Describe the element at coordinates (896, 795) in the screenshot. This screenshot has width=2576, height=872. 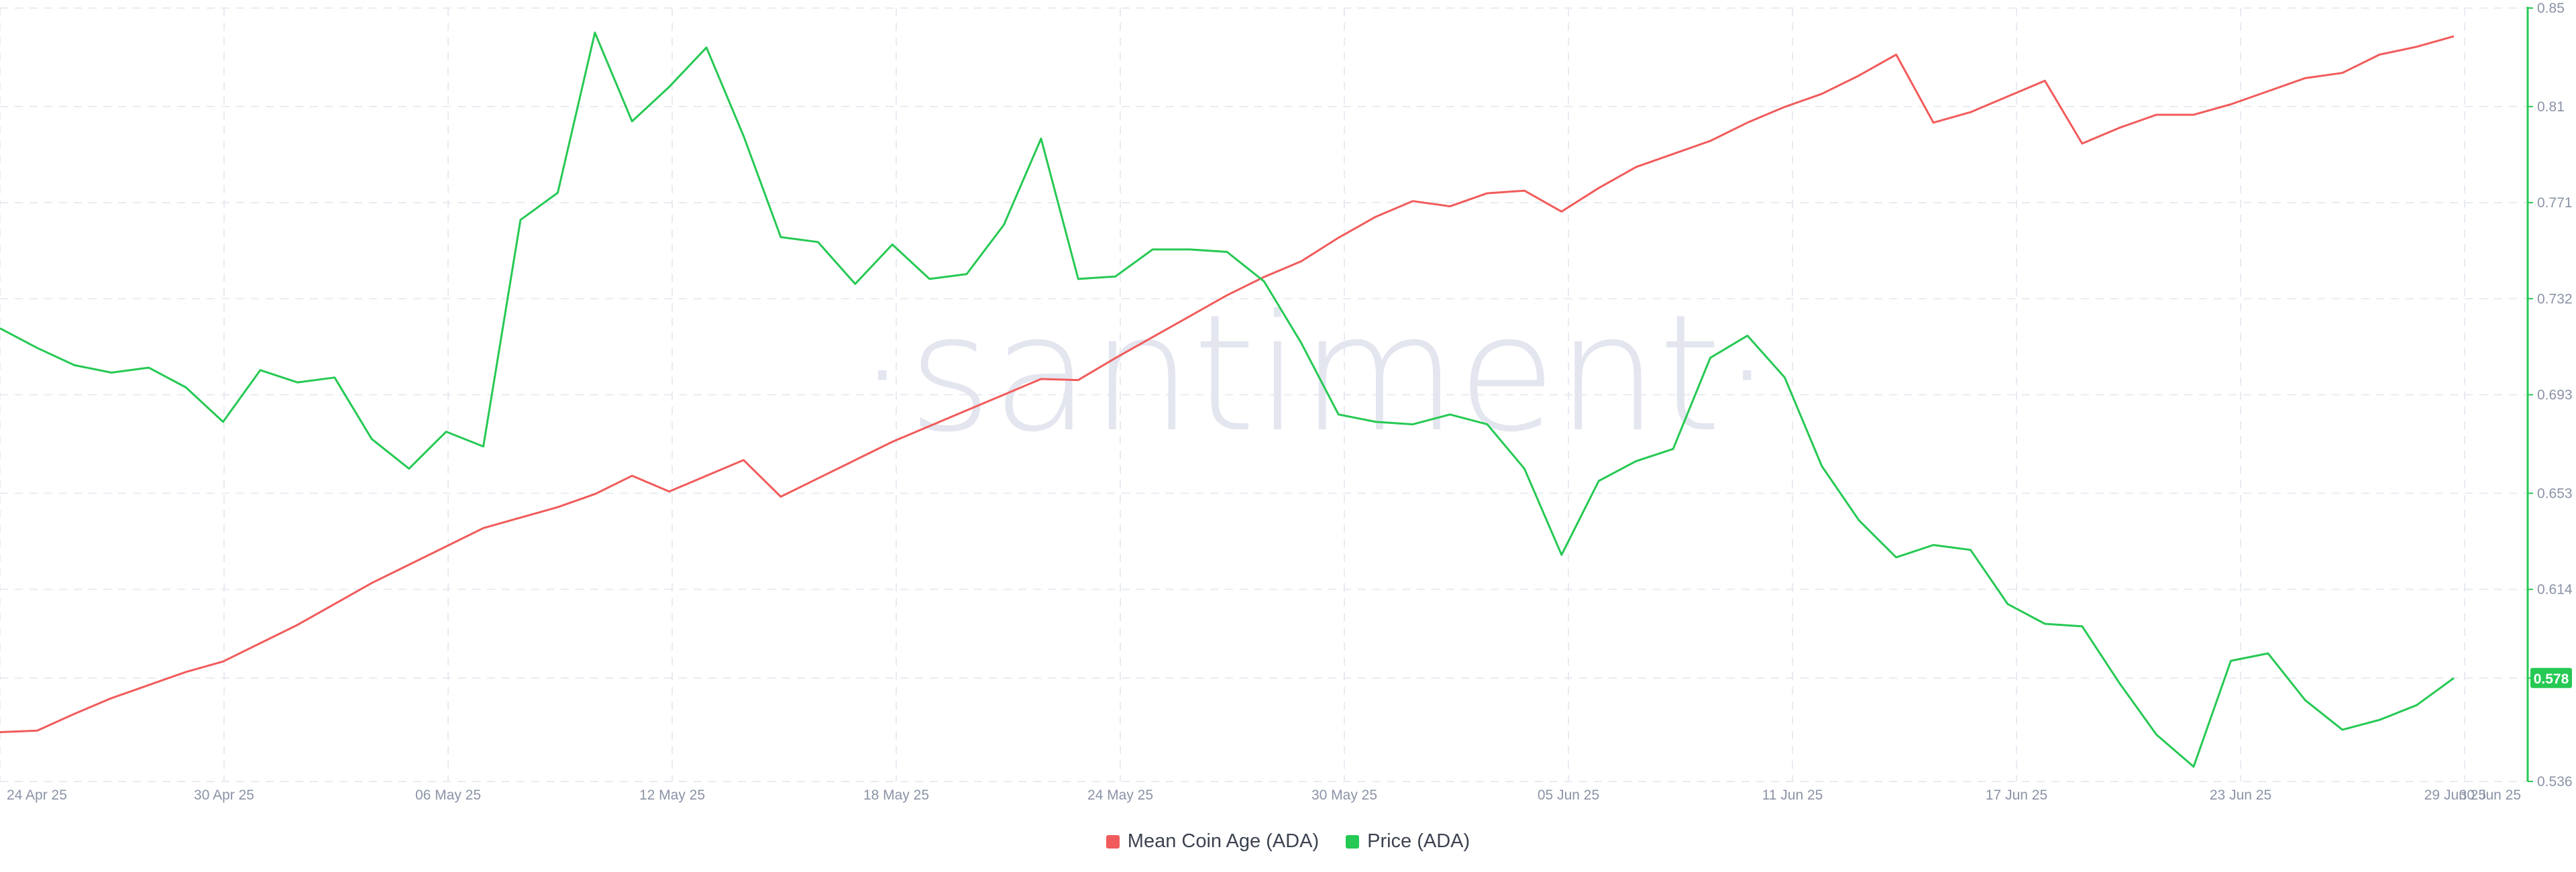
I see `x-tick-label: 18 May 25` at that location.